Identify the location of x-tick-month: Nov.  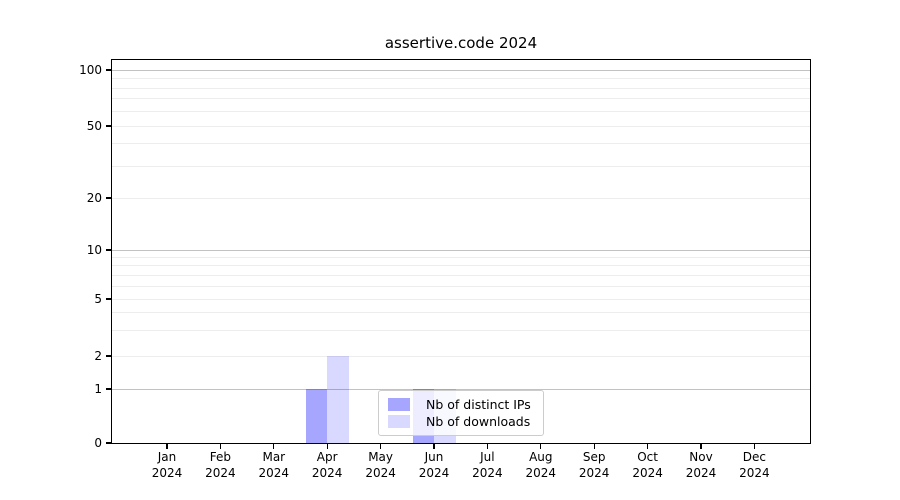
(701, 457).